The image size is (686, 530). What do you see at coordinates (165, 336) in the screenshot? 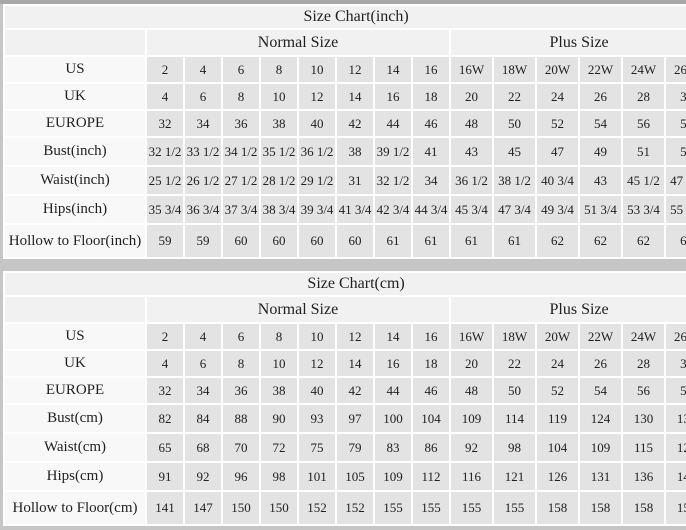
I see `size-value-cell: 2` at bounding box center [165, 336].